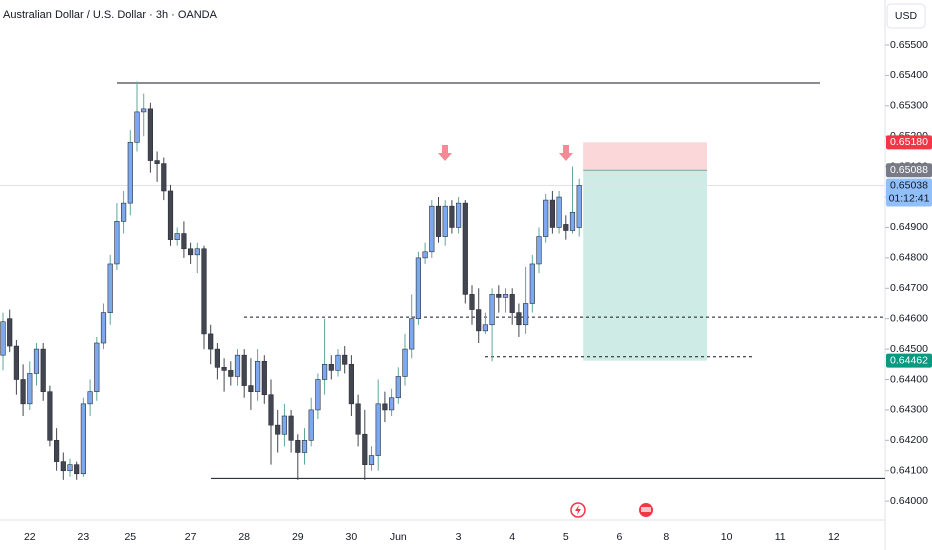  I want to click on y-tick-label: 0.64700, so click(909, 288).